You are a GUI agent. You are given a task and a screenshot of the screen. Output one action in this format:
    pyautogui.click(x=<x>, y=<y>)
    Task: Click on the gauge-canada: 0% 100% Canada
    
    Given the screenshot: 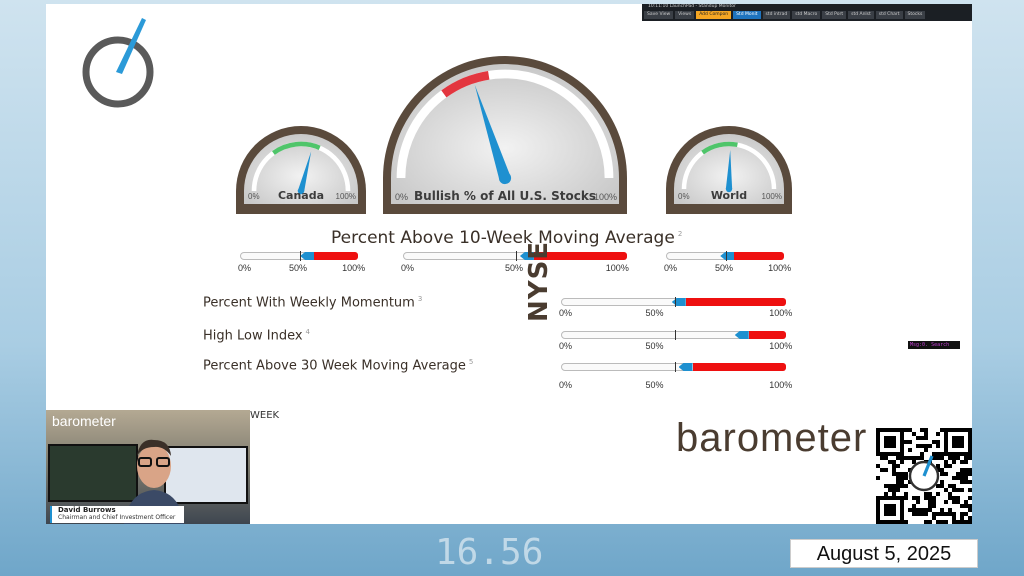 What is the action you would take?
    pyautogui.click(x=301, y=170)
    